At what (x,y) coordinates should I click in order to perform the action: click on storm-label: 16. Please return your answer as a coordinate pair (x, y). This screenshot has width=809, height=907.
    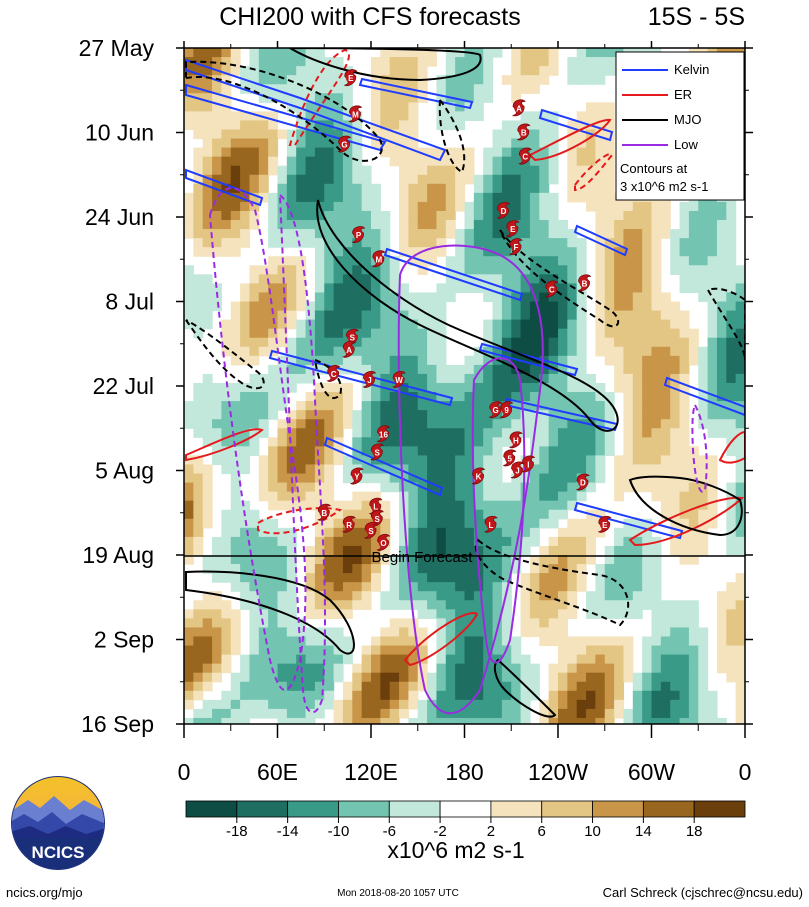
    Looking at the image, I should click on (383, 434).